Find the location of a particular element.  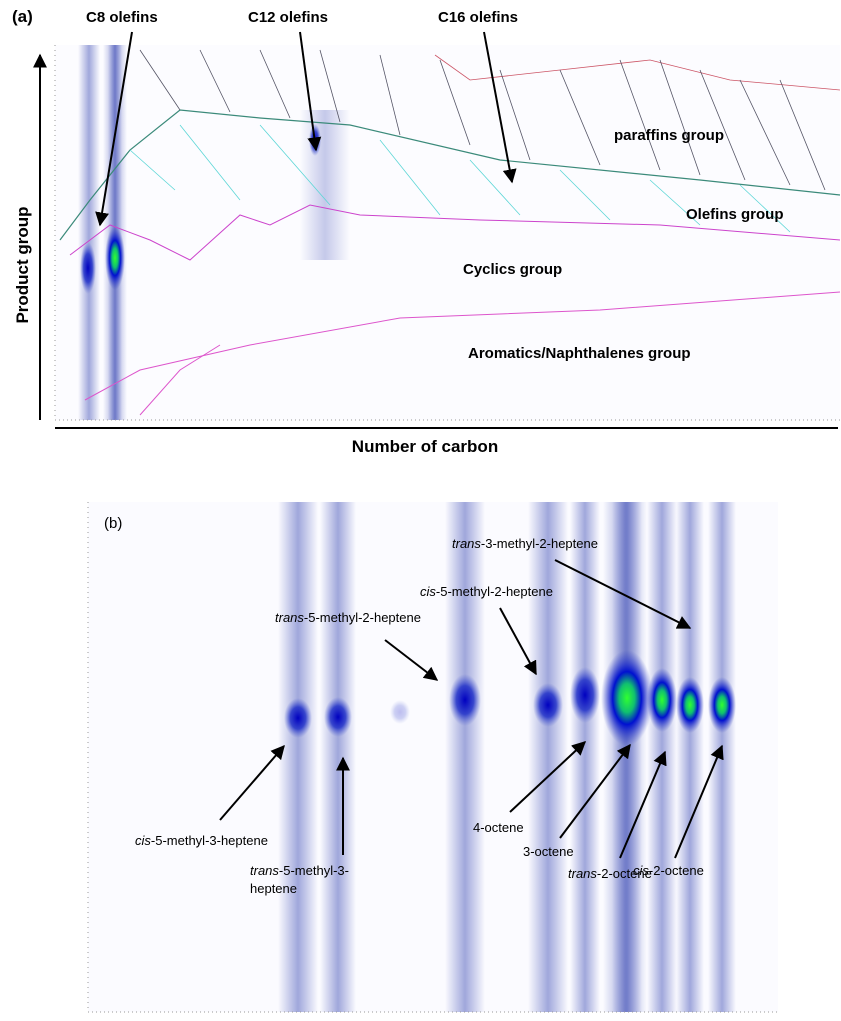

compound-label-line2: heptene is located at coordinates (273, 888).